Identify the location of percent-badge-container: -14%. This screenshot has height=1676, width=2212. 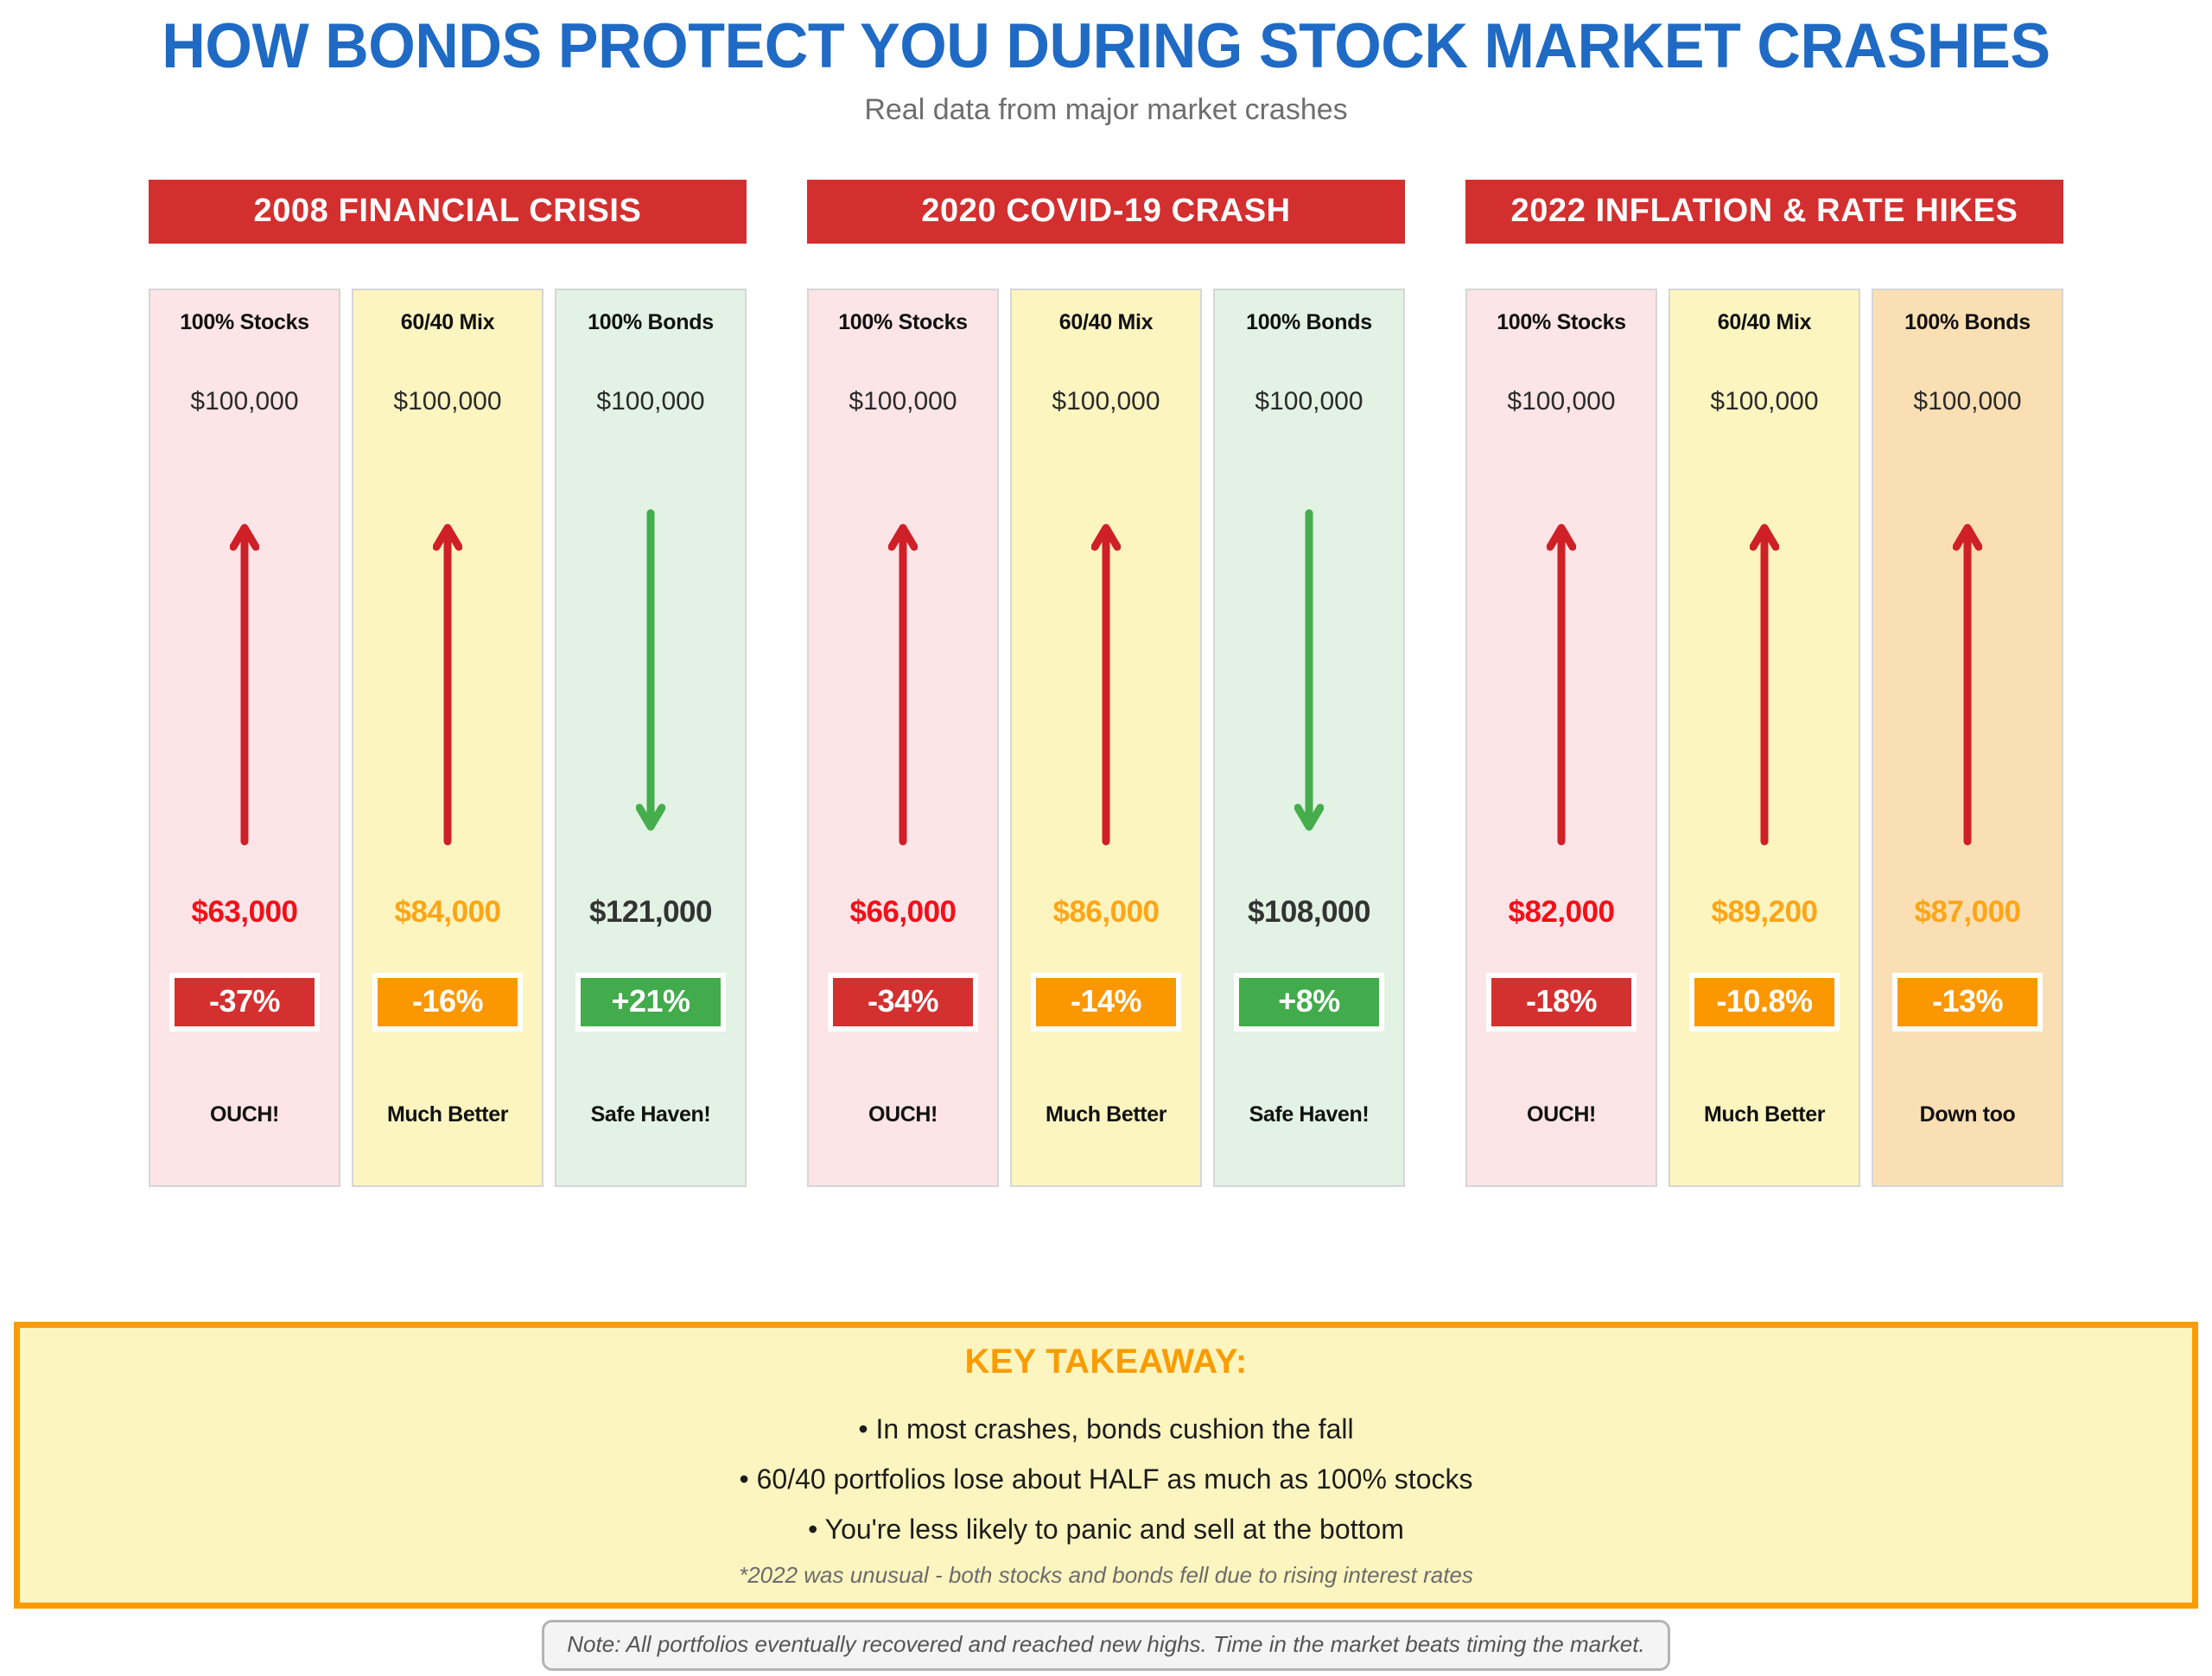
(1106, 1002).